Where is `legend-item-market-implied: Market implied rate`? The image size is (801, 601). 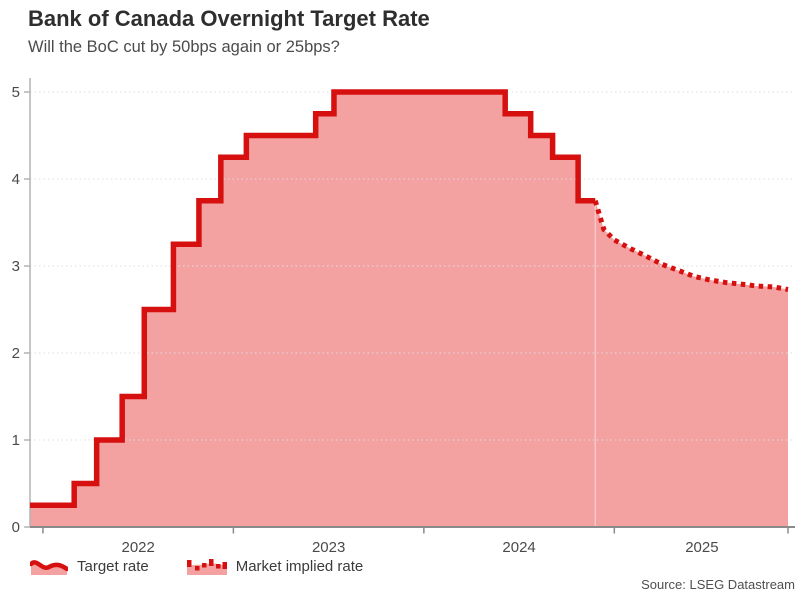
legend-item-market-implied: Market implied rate is located at coordinates (275, 566).